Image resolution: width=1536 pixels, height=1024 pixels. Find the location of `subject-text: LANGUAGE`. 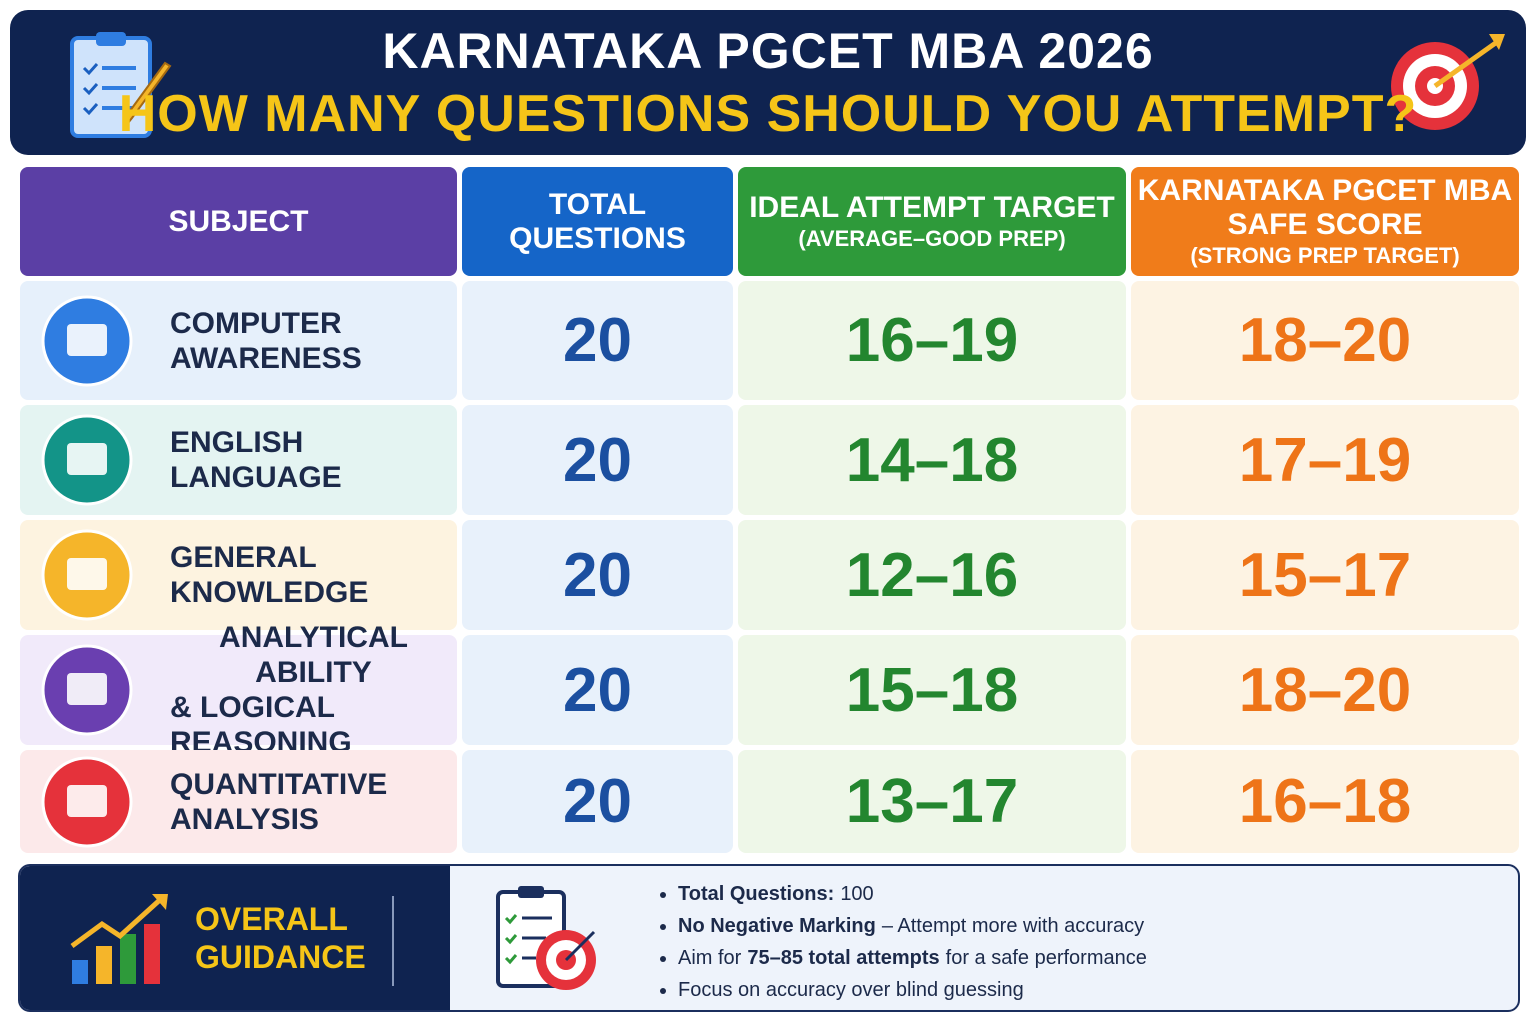

subject-text: LANGUAGE is located at coordinates (256, 477).